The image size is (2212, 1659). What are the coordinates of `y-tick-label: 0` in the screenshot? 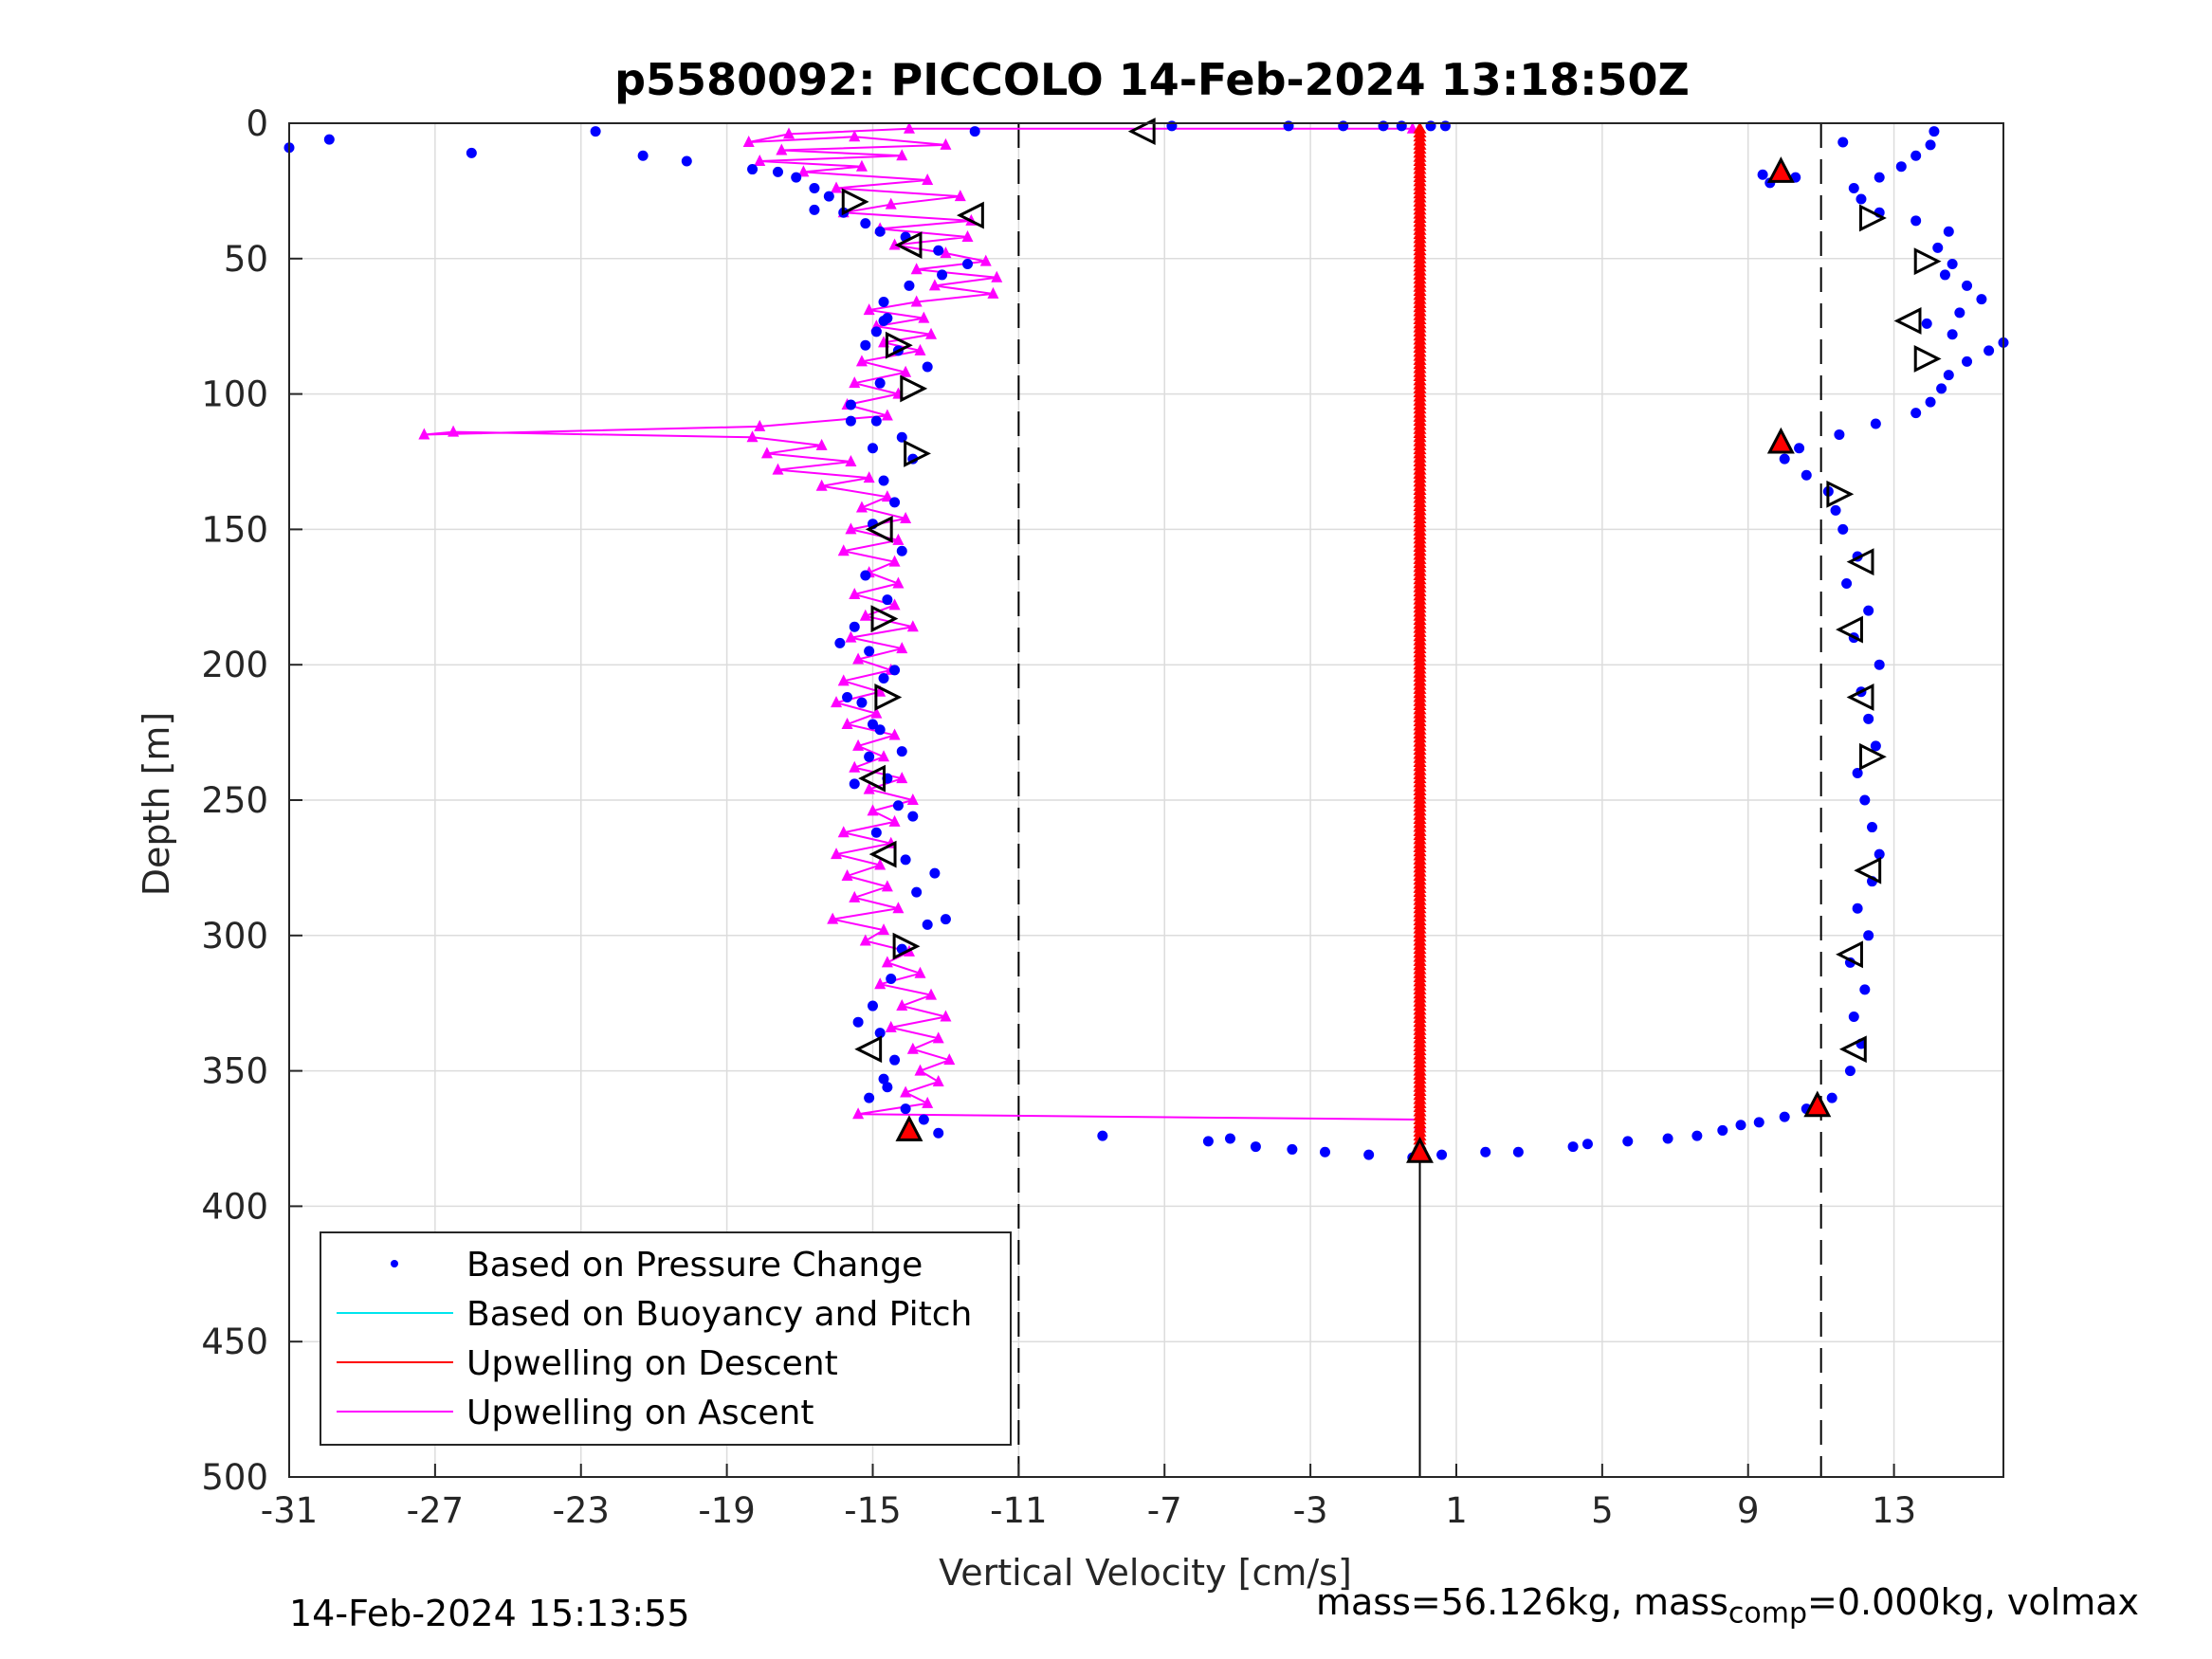 It's located at (257, 123).